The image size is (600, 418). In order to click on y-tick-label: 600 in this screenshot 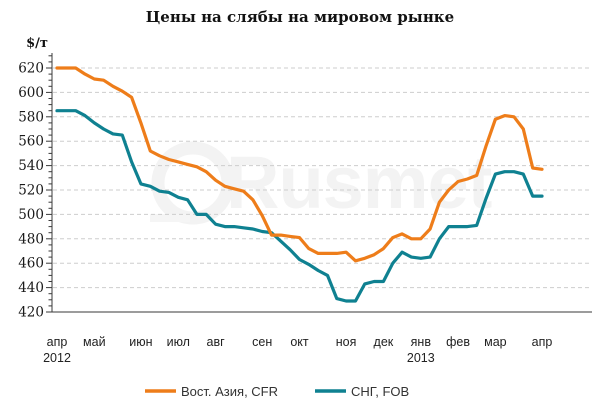, I will do `click(31, 93)`.